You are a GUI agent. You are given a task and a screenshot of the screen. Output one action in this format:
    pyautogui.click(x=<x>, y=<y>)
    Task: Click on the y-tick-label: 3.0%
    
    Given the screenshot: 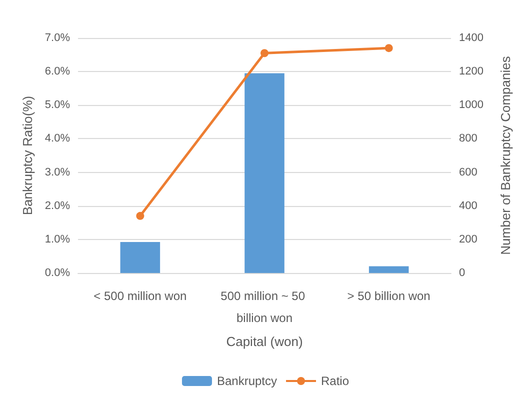 What is the action you would take?
    pyautogui.click(x=57, y=172)
    